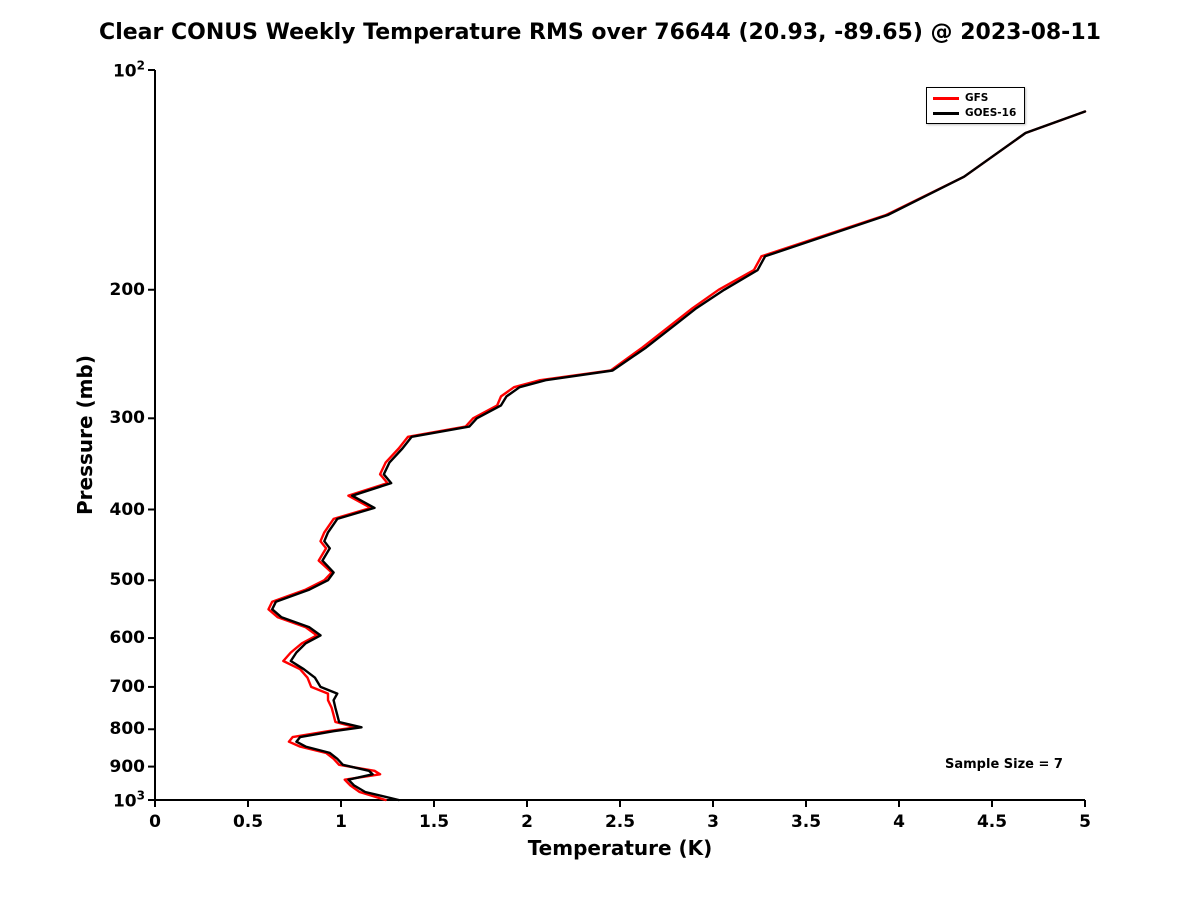 This screenshot has height=900, width=1200. Describe the element at coordinates (976, 105) in the screenshot. I see `legend: GFS GOES-16` at that location.